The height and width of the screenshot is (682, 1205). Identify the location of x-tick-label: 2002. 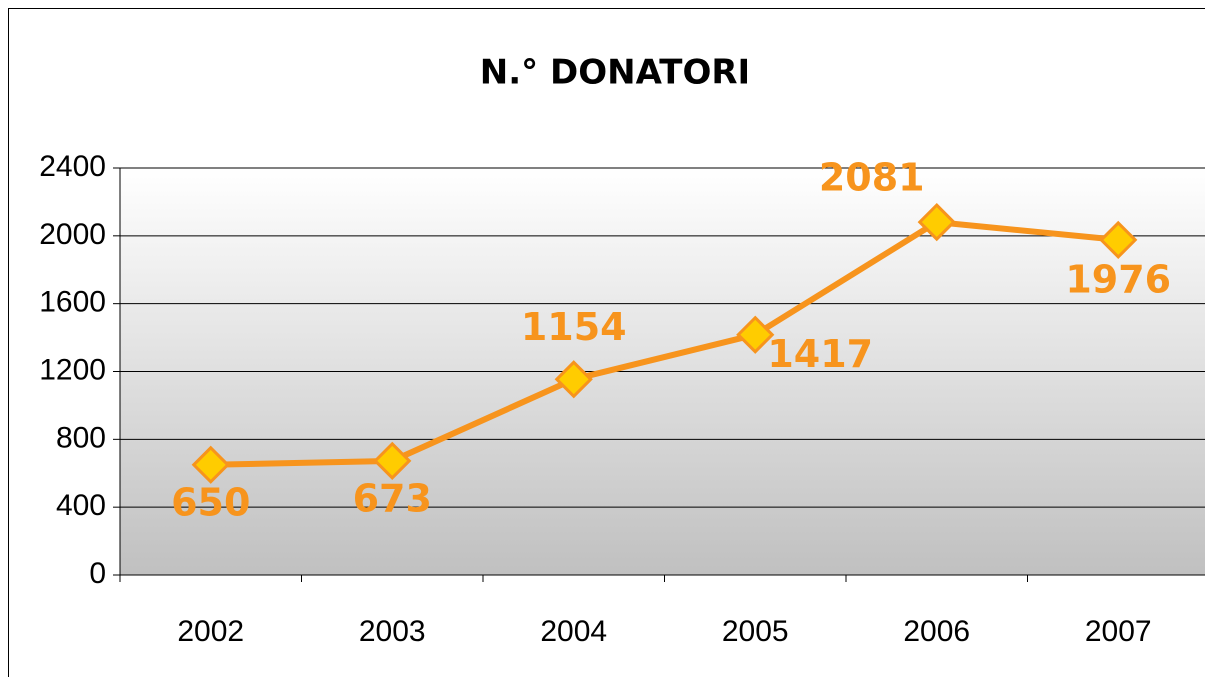
(210, 631).